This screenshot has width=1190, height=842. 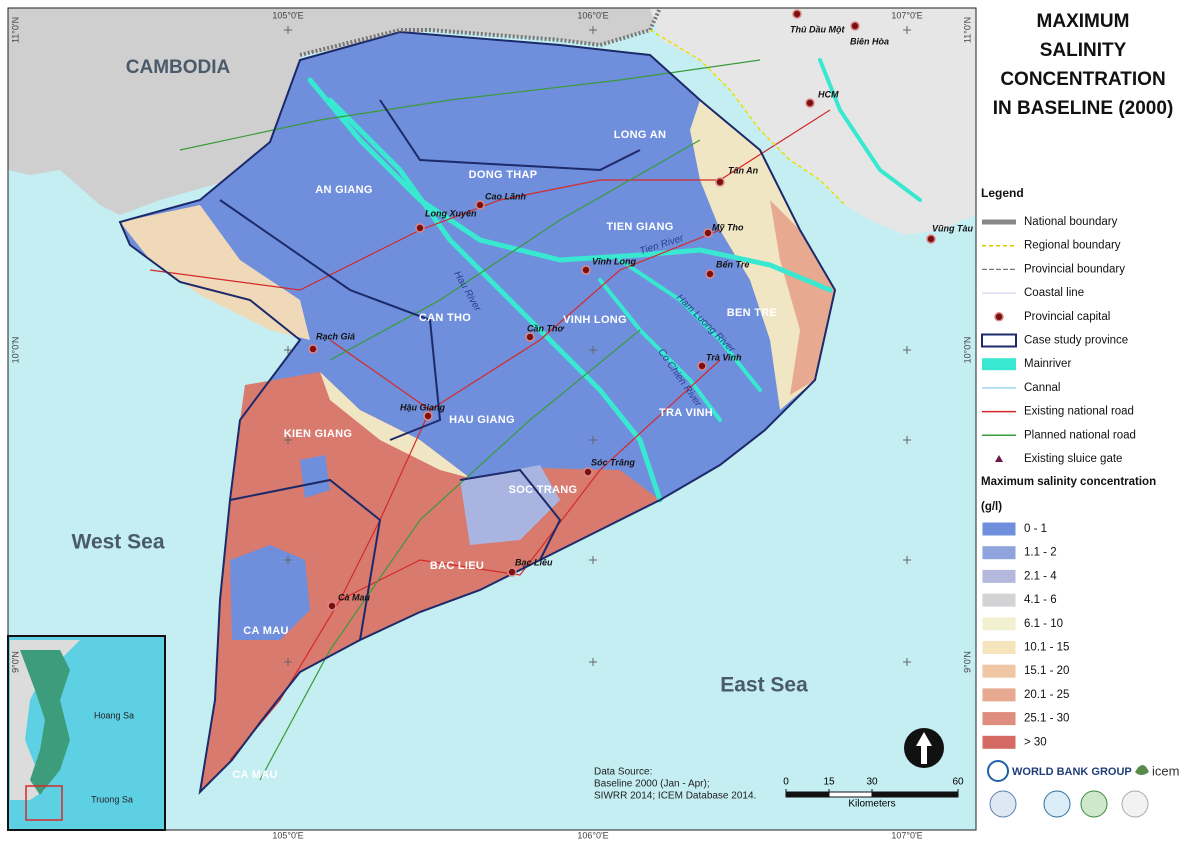 I want to click on fresh-pocket, so click(x=270, y=592).